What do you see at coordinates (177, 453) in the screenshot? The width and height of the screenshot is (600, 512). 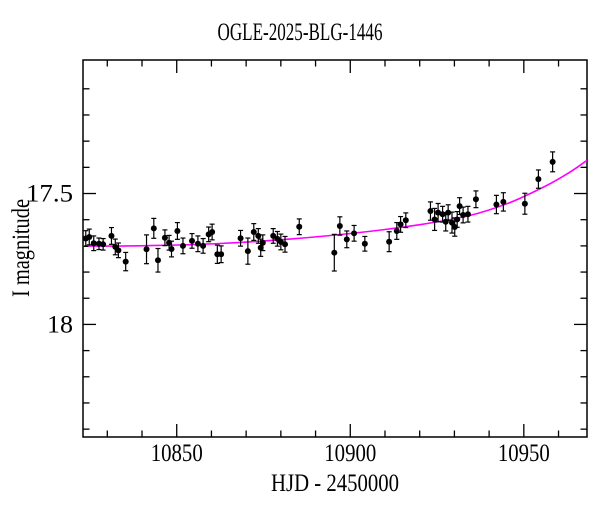 I see `x-tick-label: 10850` at bounding box center [177, 453].